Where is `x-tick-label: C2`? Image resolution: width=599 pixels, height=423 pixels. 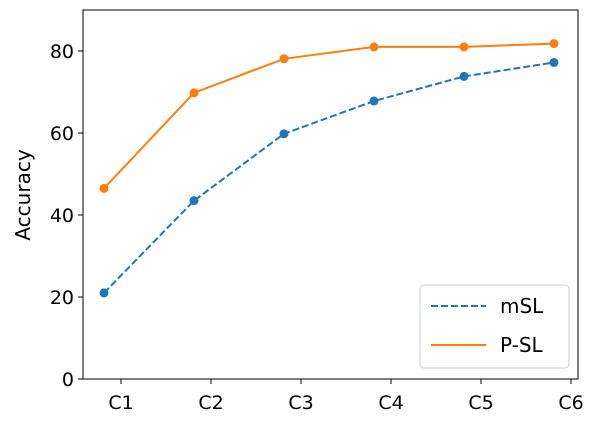
x-tick-label: C2 is located at coordinates (210, 403).